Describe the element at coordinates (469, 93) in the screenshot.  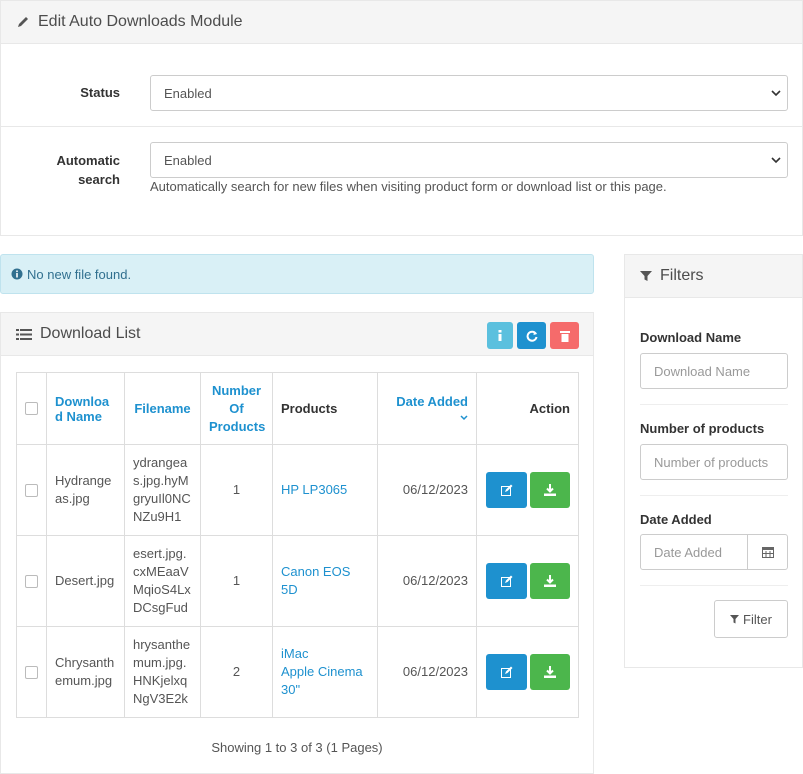
I see `status-select: Enabled` at that location.